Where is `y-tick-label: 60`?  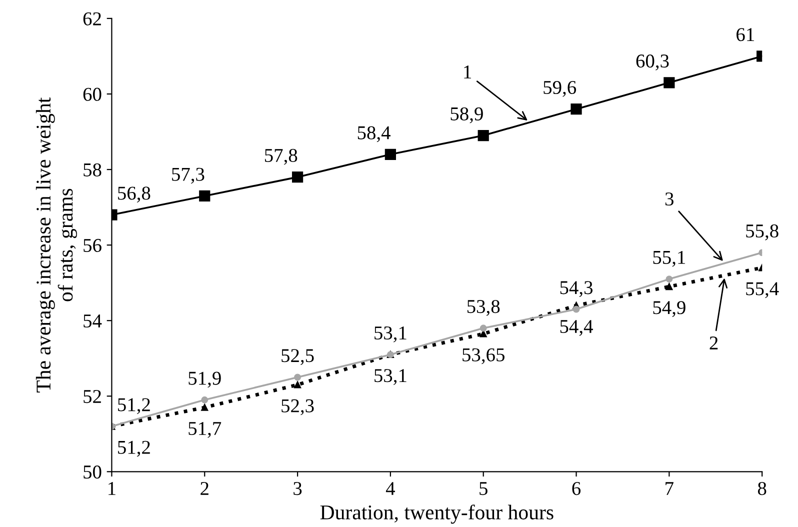 y-tick-label: 60 is located at coordinates (92, 94).